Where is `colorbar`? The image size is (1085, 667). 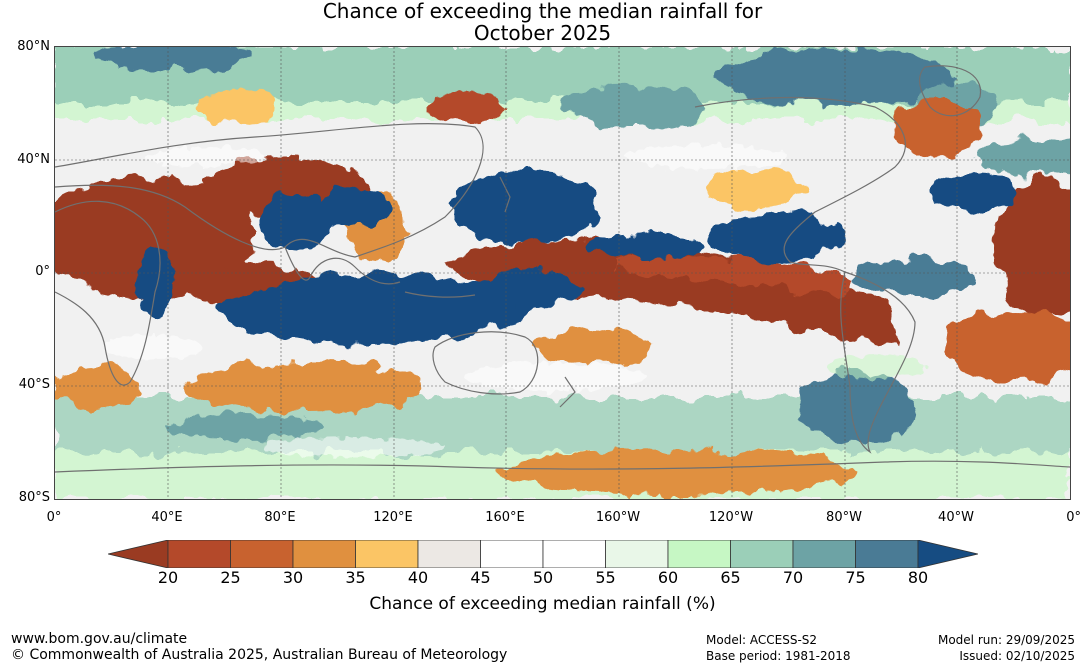 colorbar is located at coordinates (543, 554).